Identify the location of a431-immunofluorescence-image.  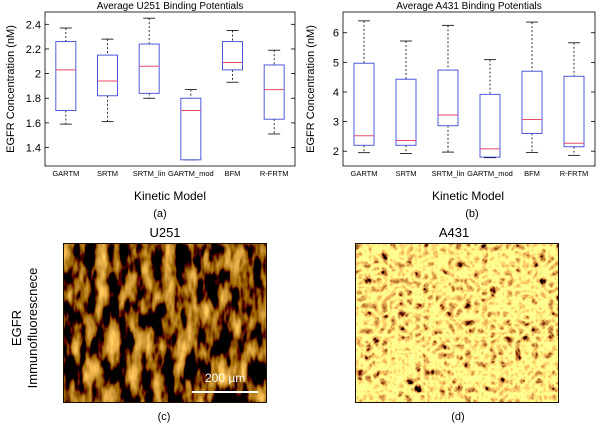
(457, 323).